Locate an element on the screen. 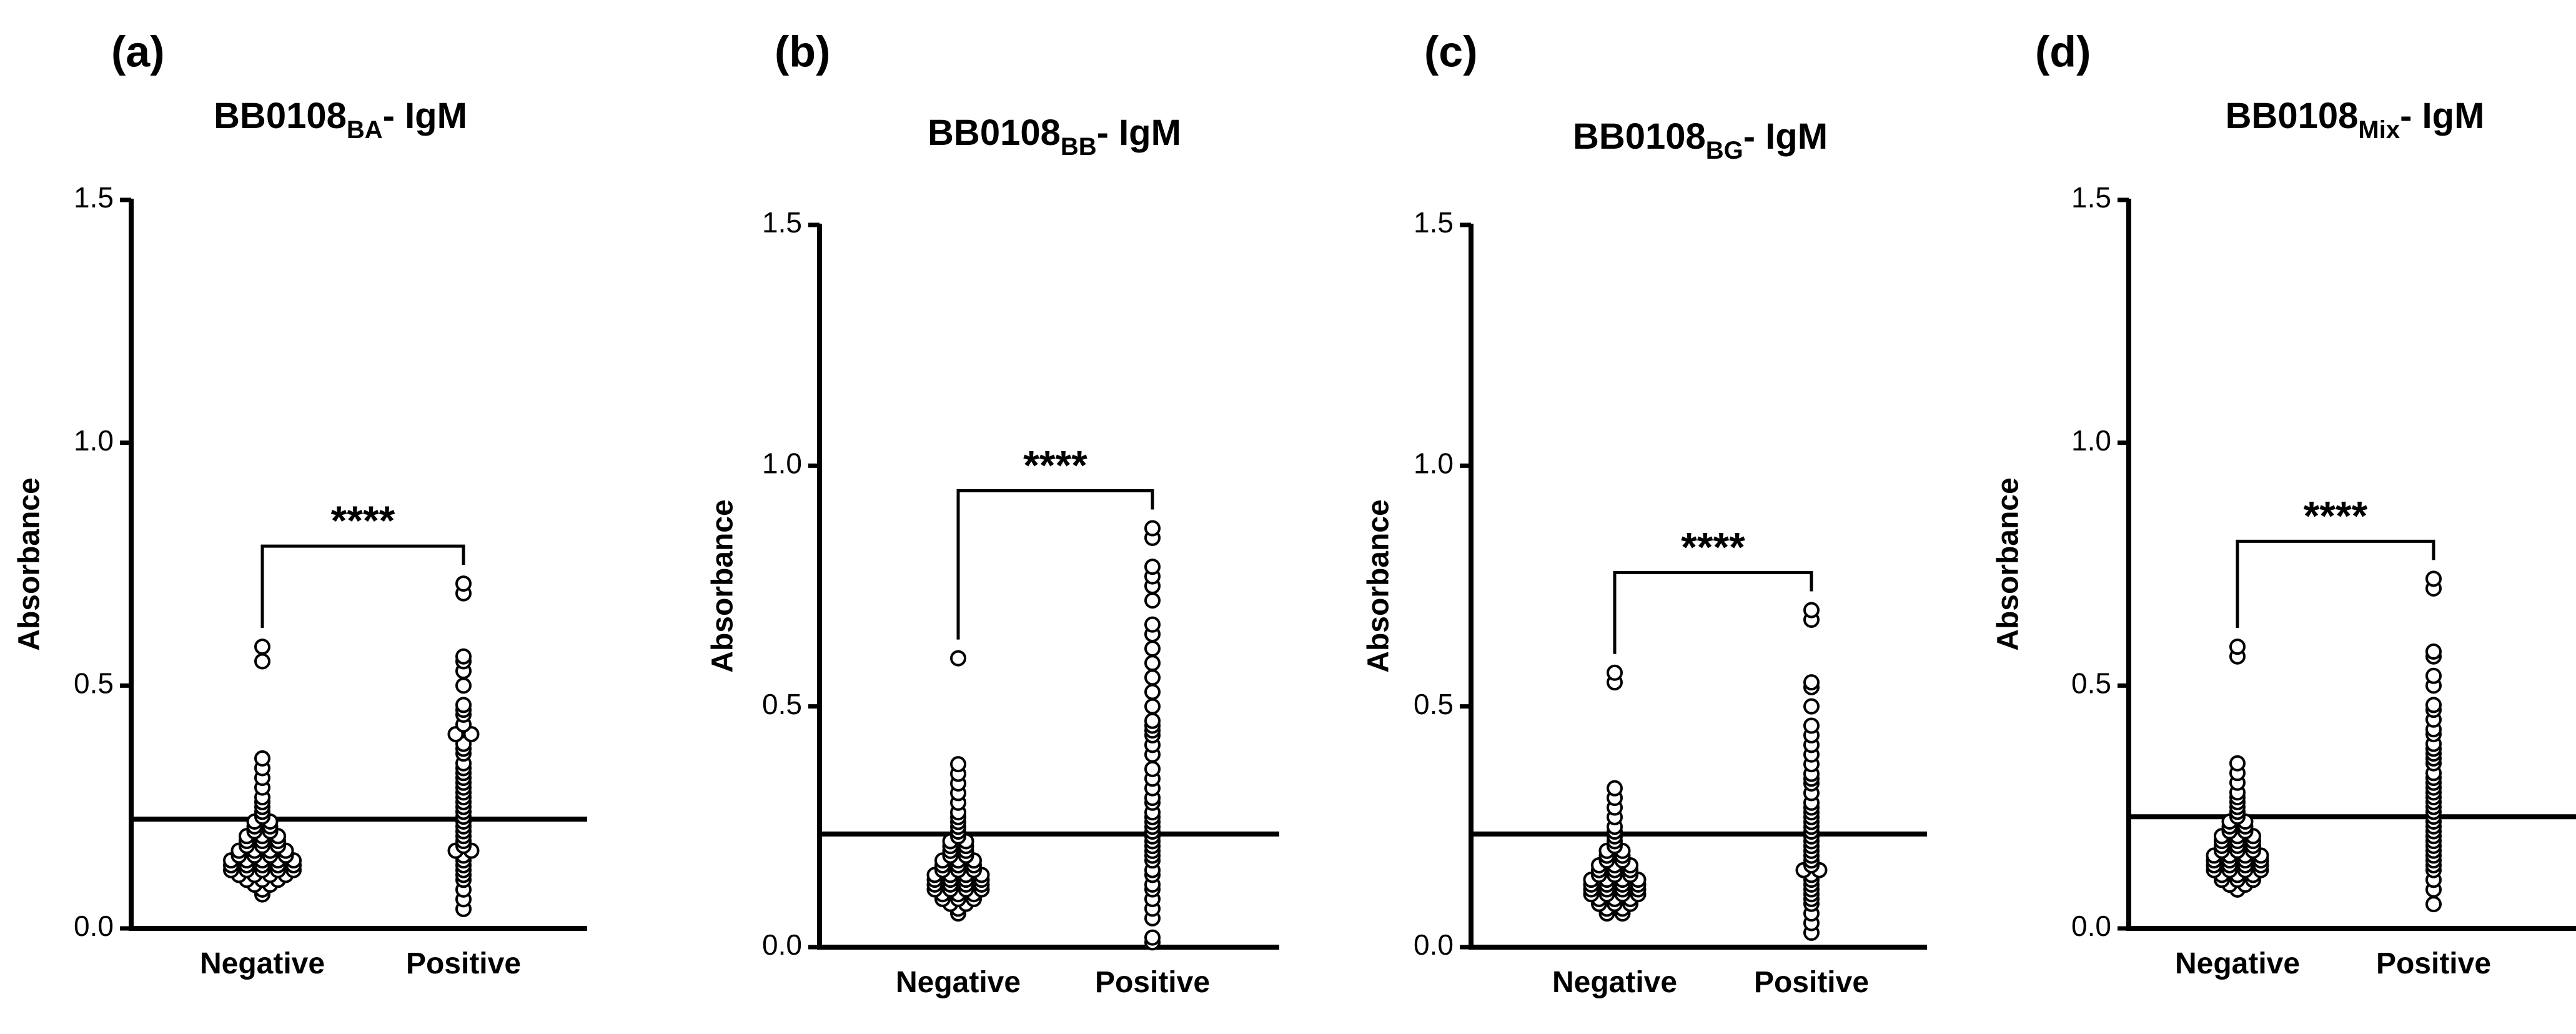 The height and width of the screenshot is (1034, 2576). panel-letter: (b) is located at coordinates (802, 51).